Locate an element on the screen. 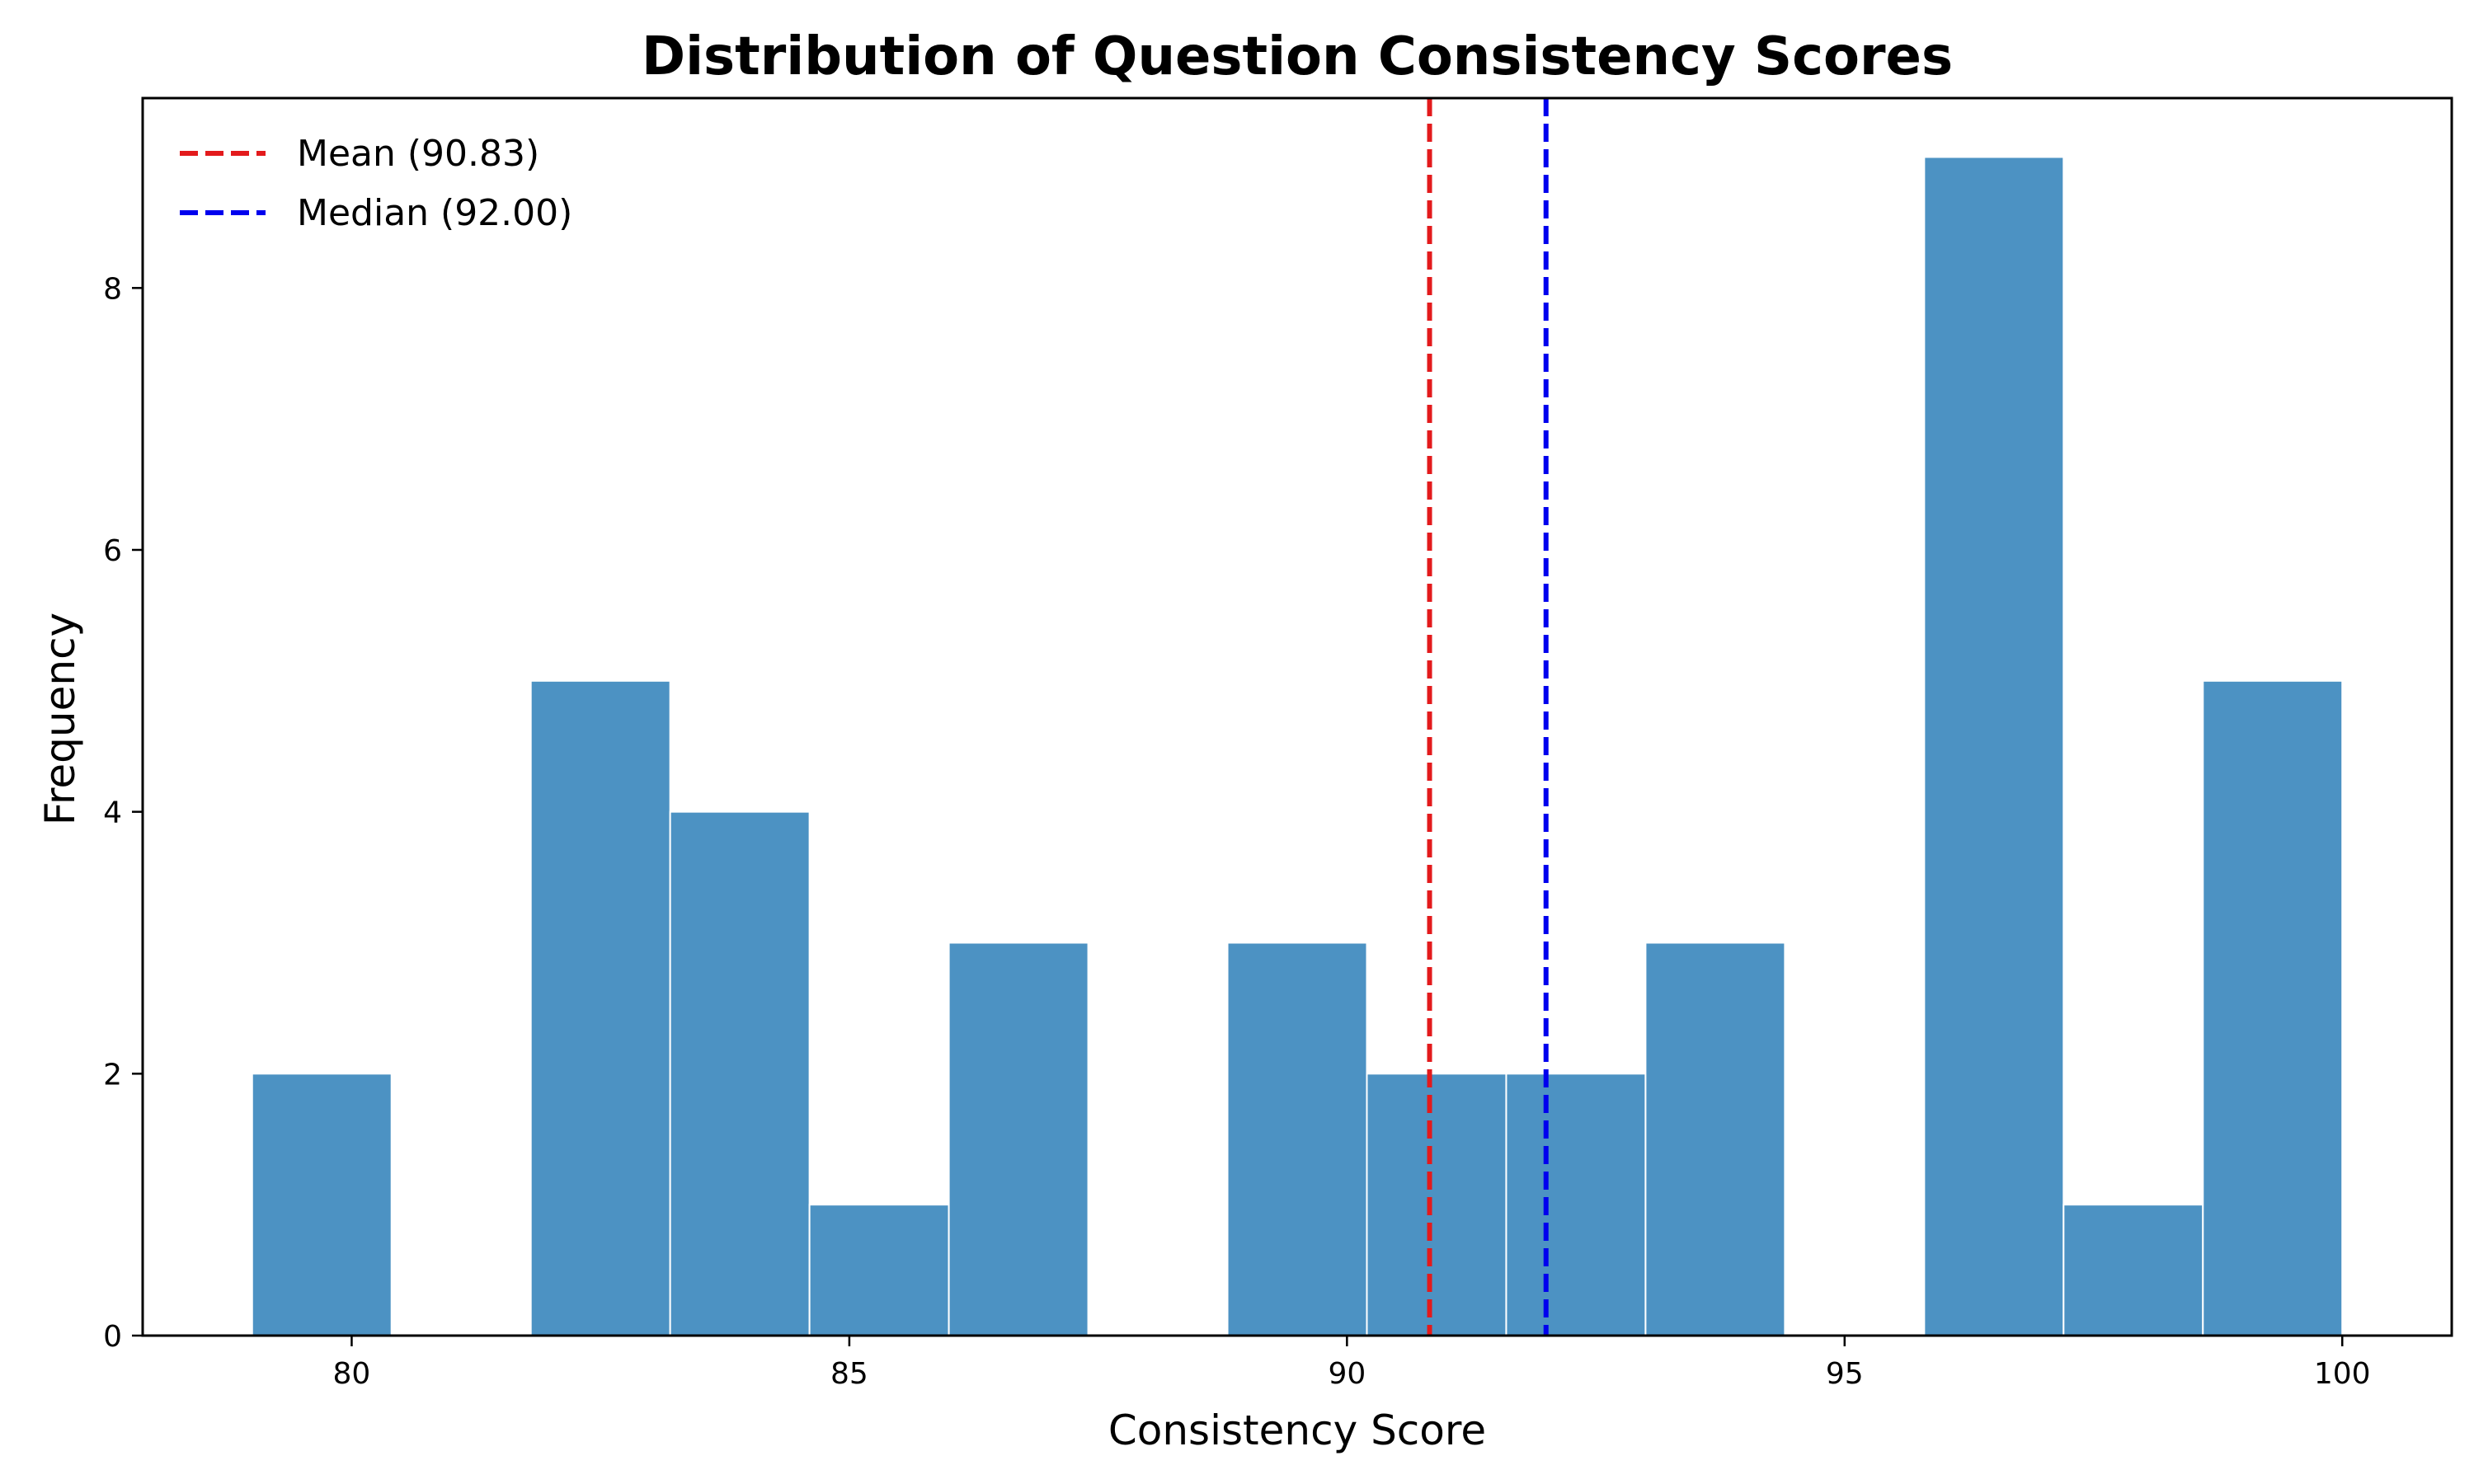  x-axis-label: Consistency Score is located at coordinates (1297, 1430).